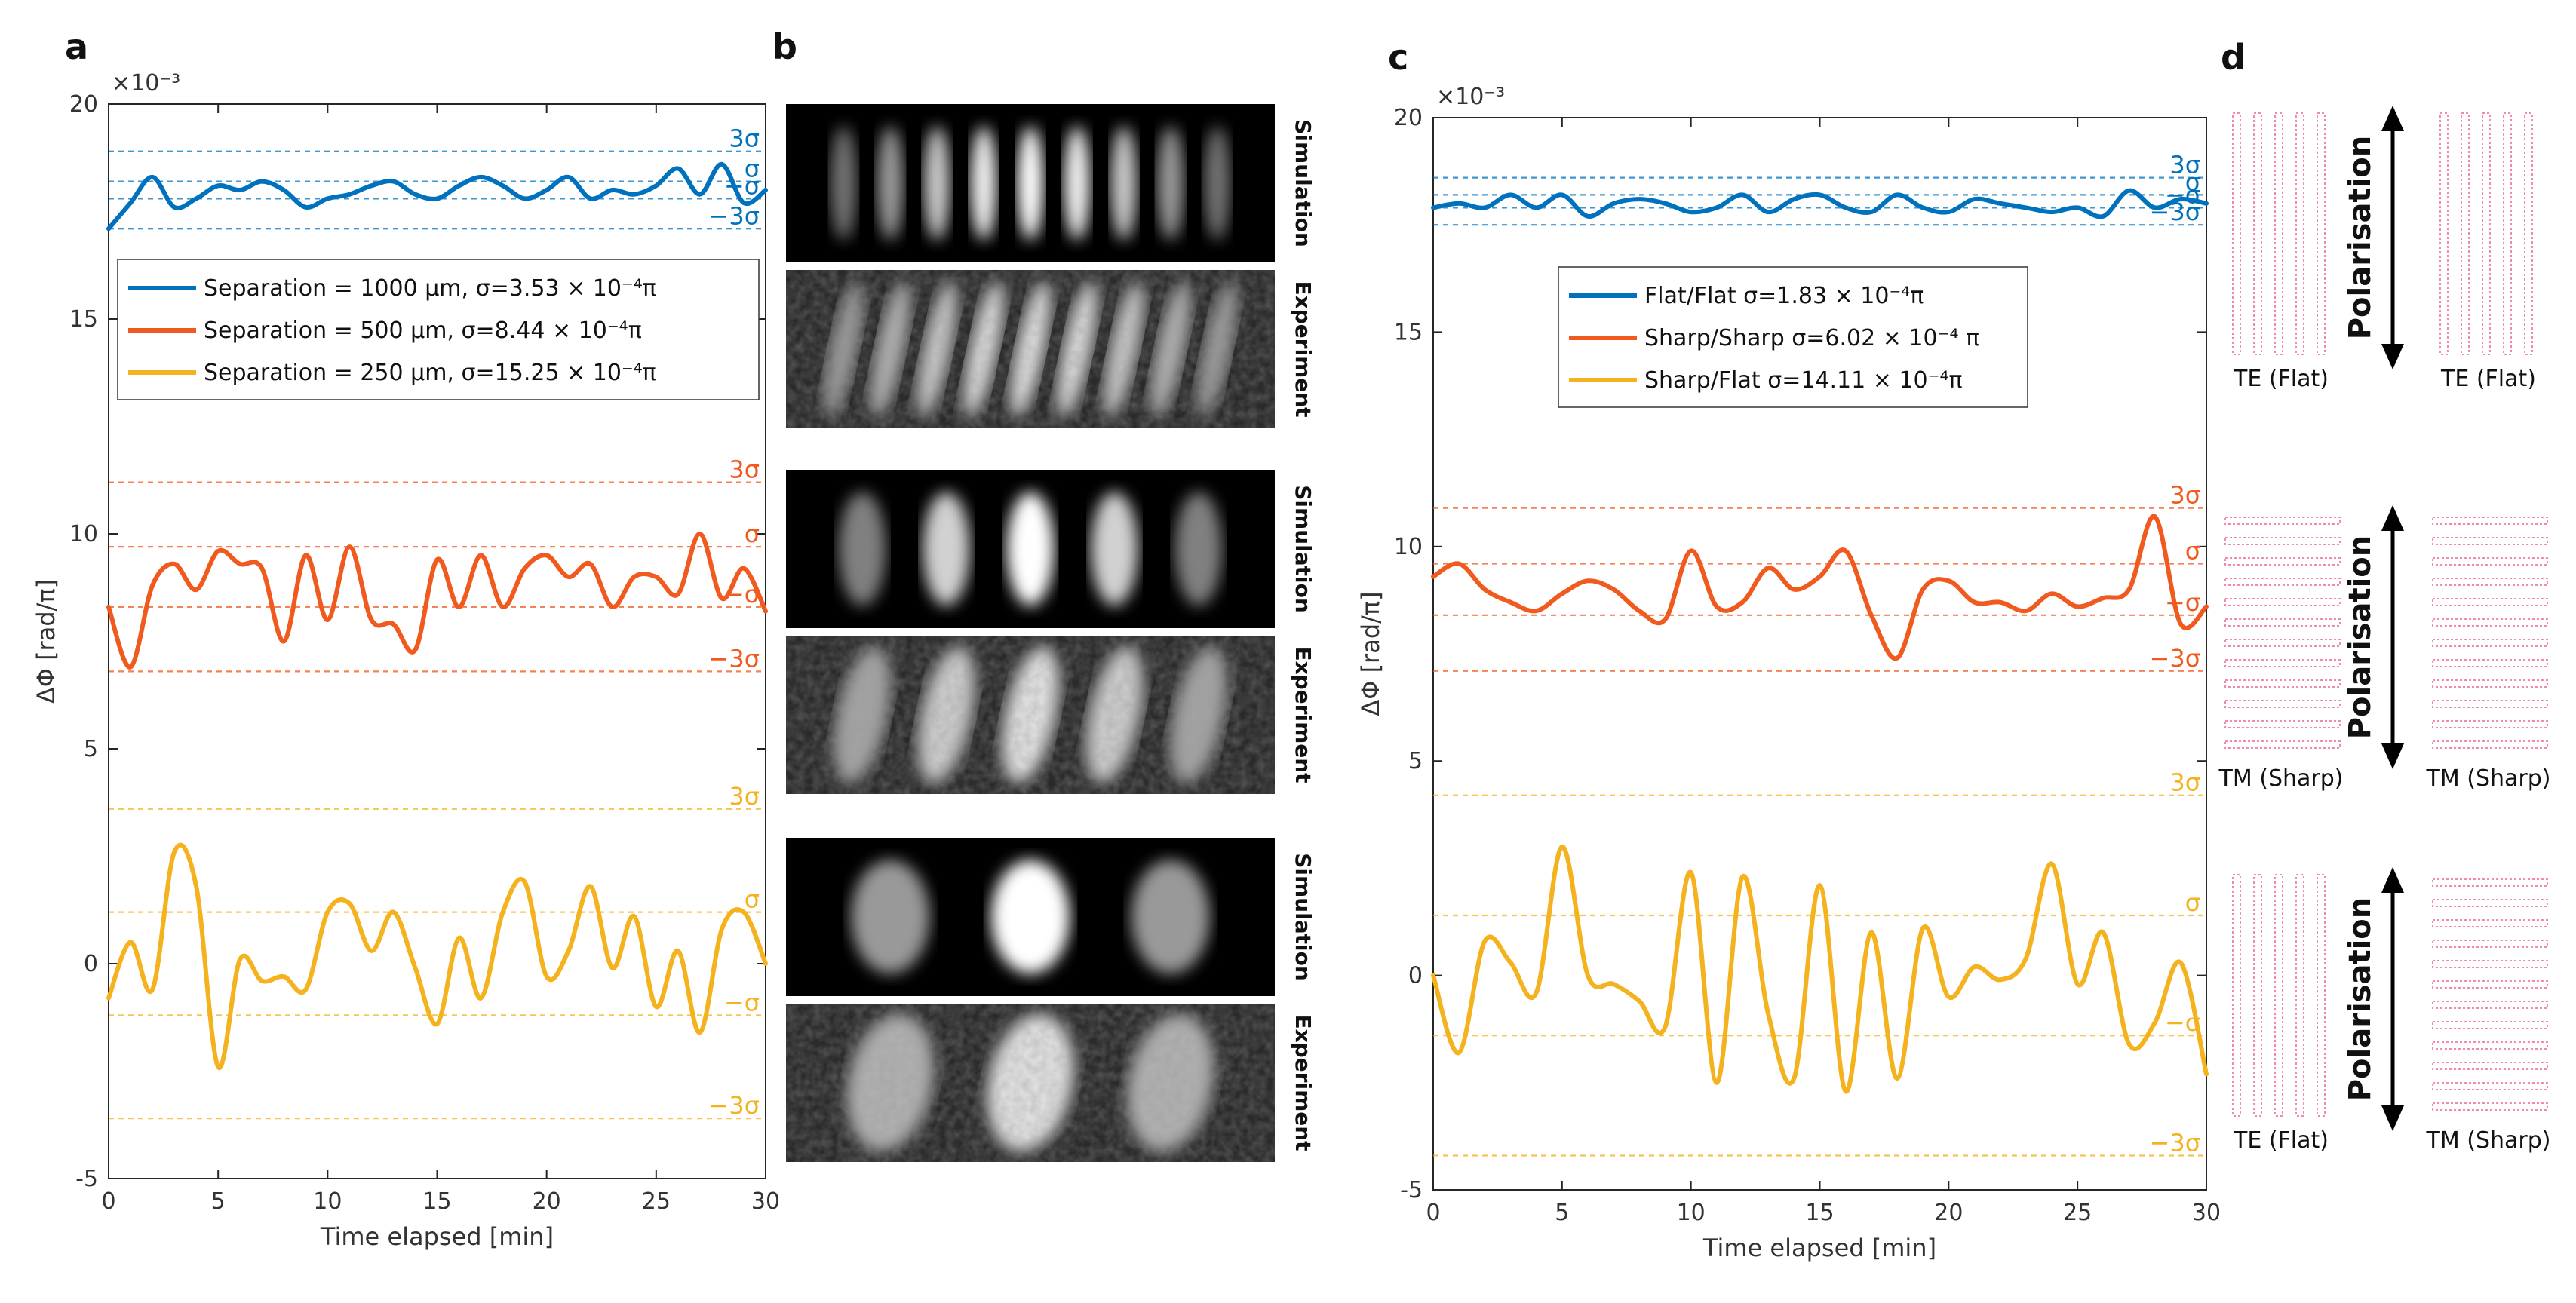 Image resolution: width=2576 pixels, height=1303 pixels. Describe the element at coordinates (1303, 917) in the screenshot. I see `simulation-label: Simulation` at that location.